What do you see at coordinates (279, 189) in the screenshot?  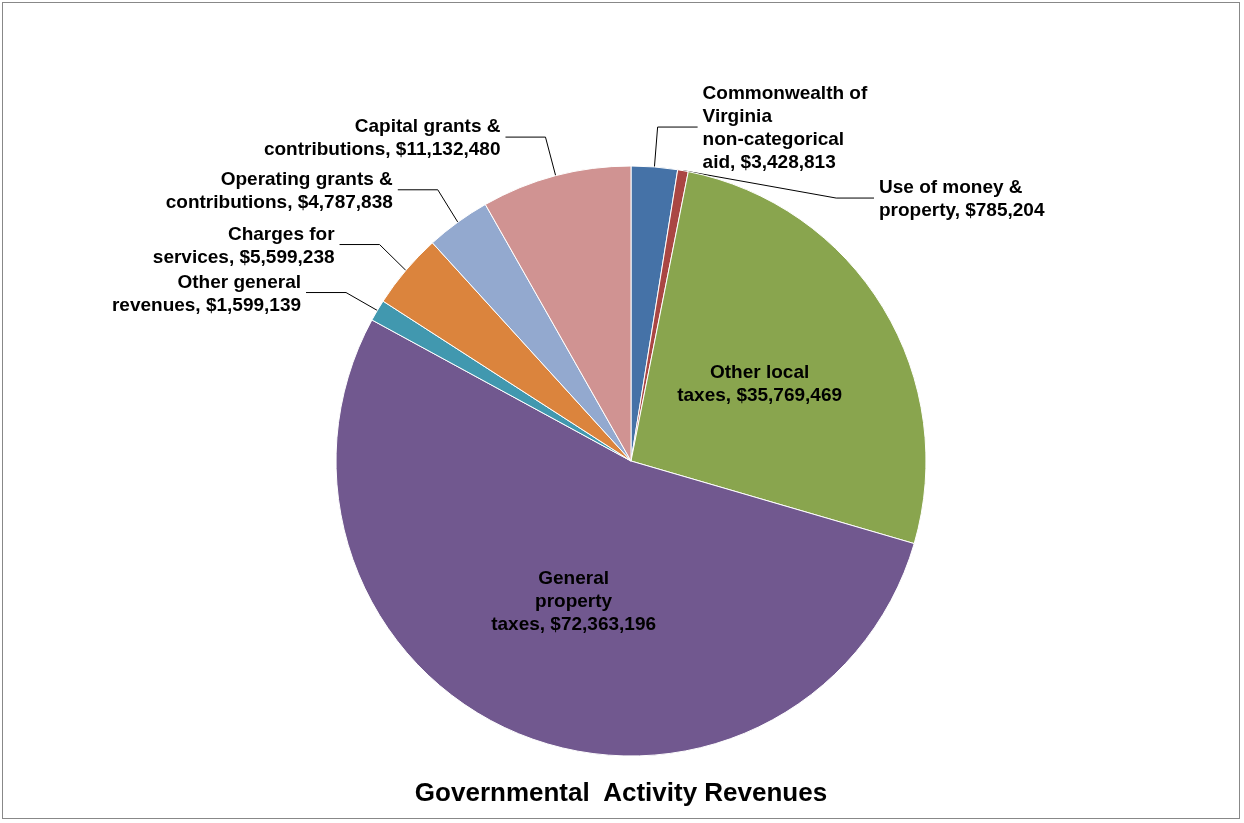 I see `slice-label: Operating grants & contributions, $4,787,838` at bounding box center [279, 189].